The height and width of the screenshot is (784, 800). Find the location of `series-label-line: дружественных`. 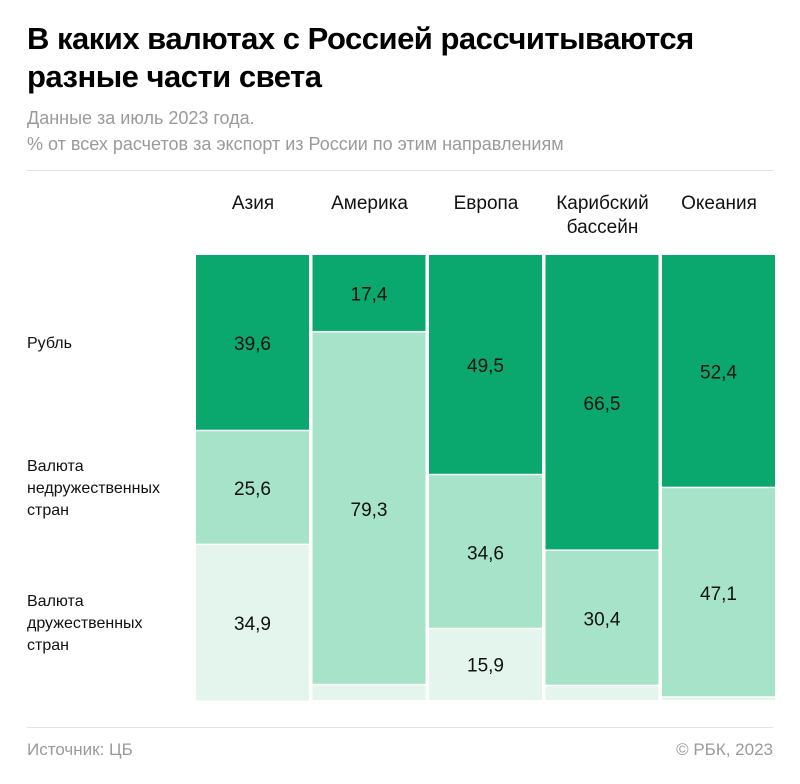

series-label-line: дружественных is located at coordinates (85, 623).